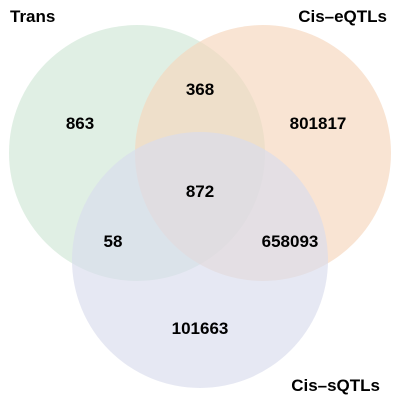 The height and width of the screenshot is (400, 400). I want to click on count-all-three: 872, so click(200, 191).